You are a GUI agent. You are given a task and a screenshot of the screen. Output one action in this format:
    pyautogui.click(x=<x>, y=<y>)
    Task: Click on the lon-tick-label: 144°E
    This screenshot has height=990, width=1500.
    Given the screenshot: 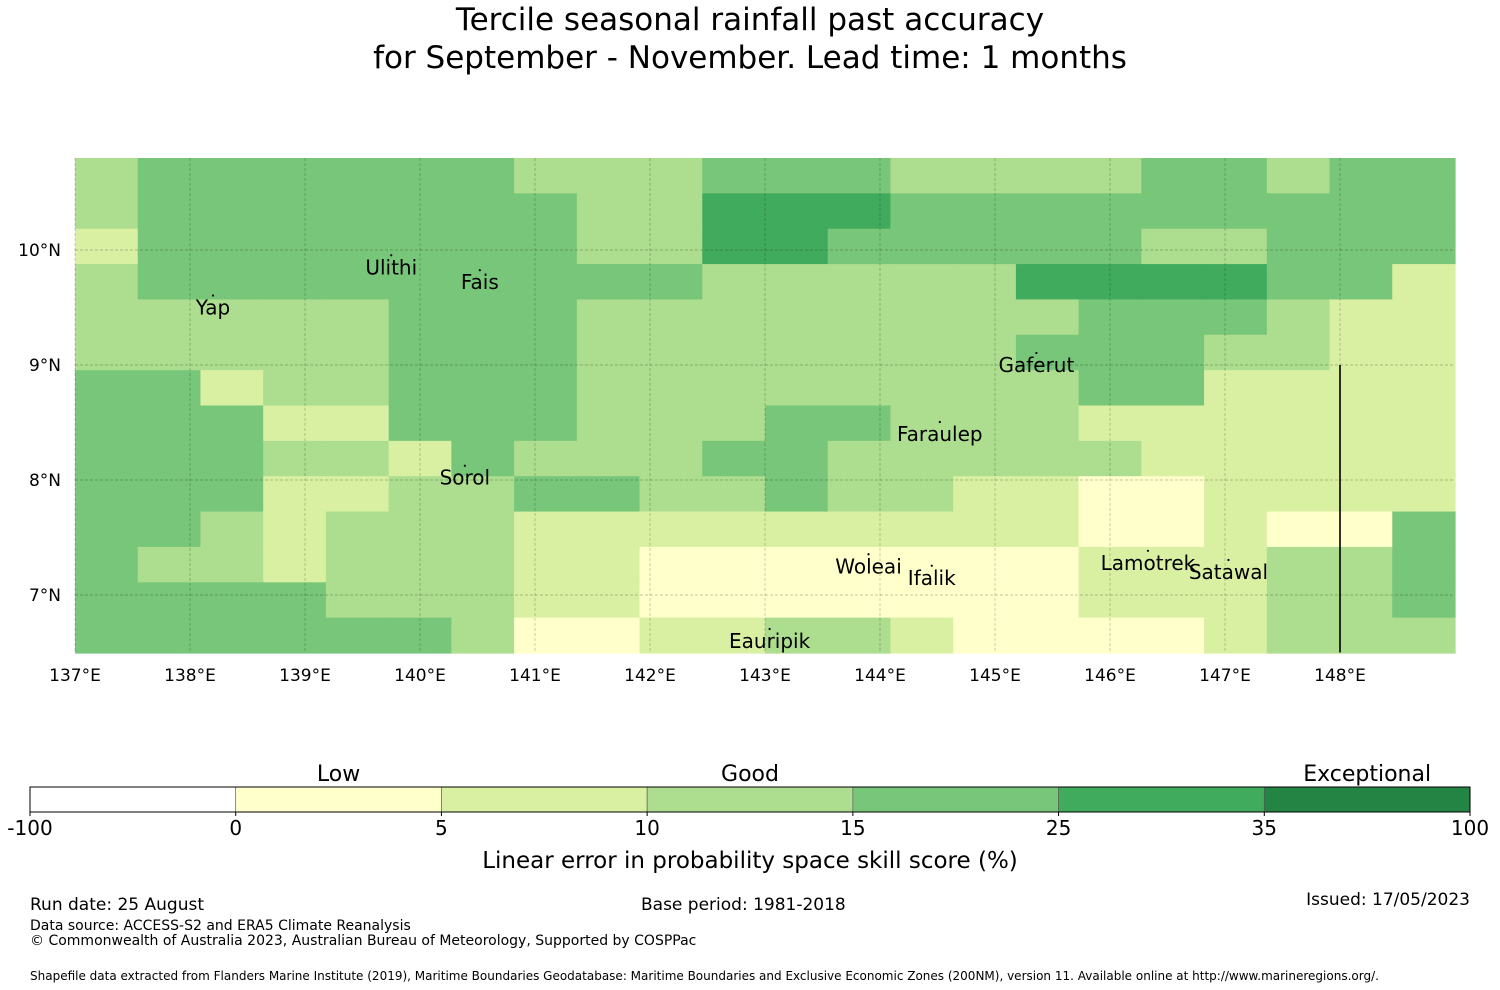 What is the action you would take?
    pyautogui.click(x=880, y=676)
    